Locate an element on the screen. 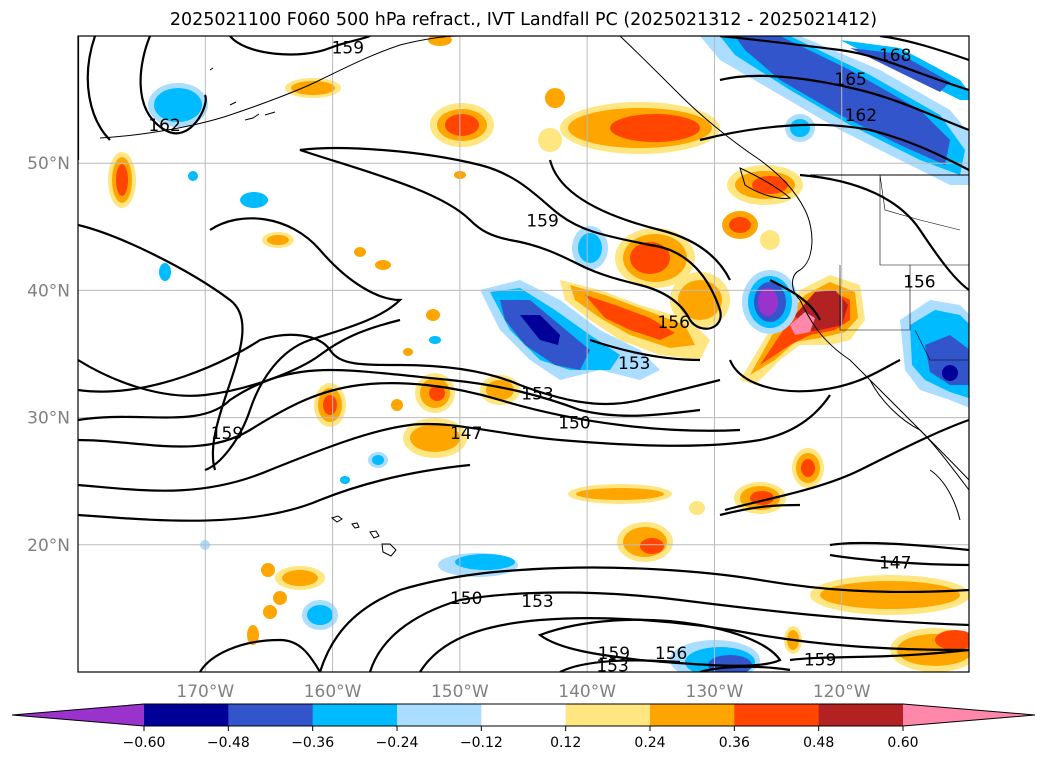 This screenshot has width=1047, height=765. western-us-state-borders is located at coordinates (904, 267).